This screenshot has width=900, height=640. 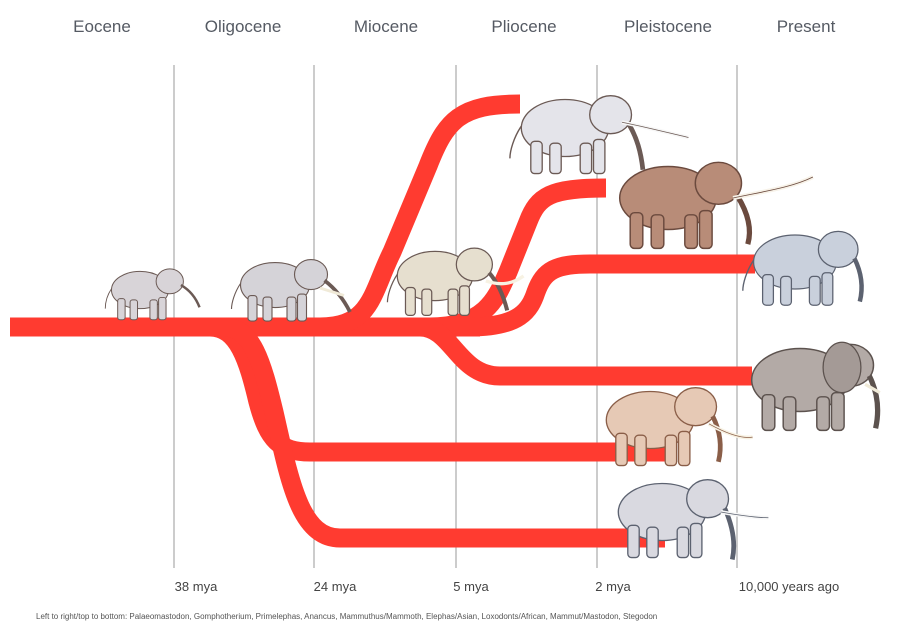 I want to click on time-tick-38mya: 38 mya, so click(x=196, y=586).